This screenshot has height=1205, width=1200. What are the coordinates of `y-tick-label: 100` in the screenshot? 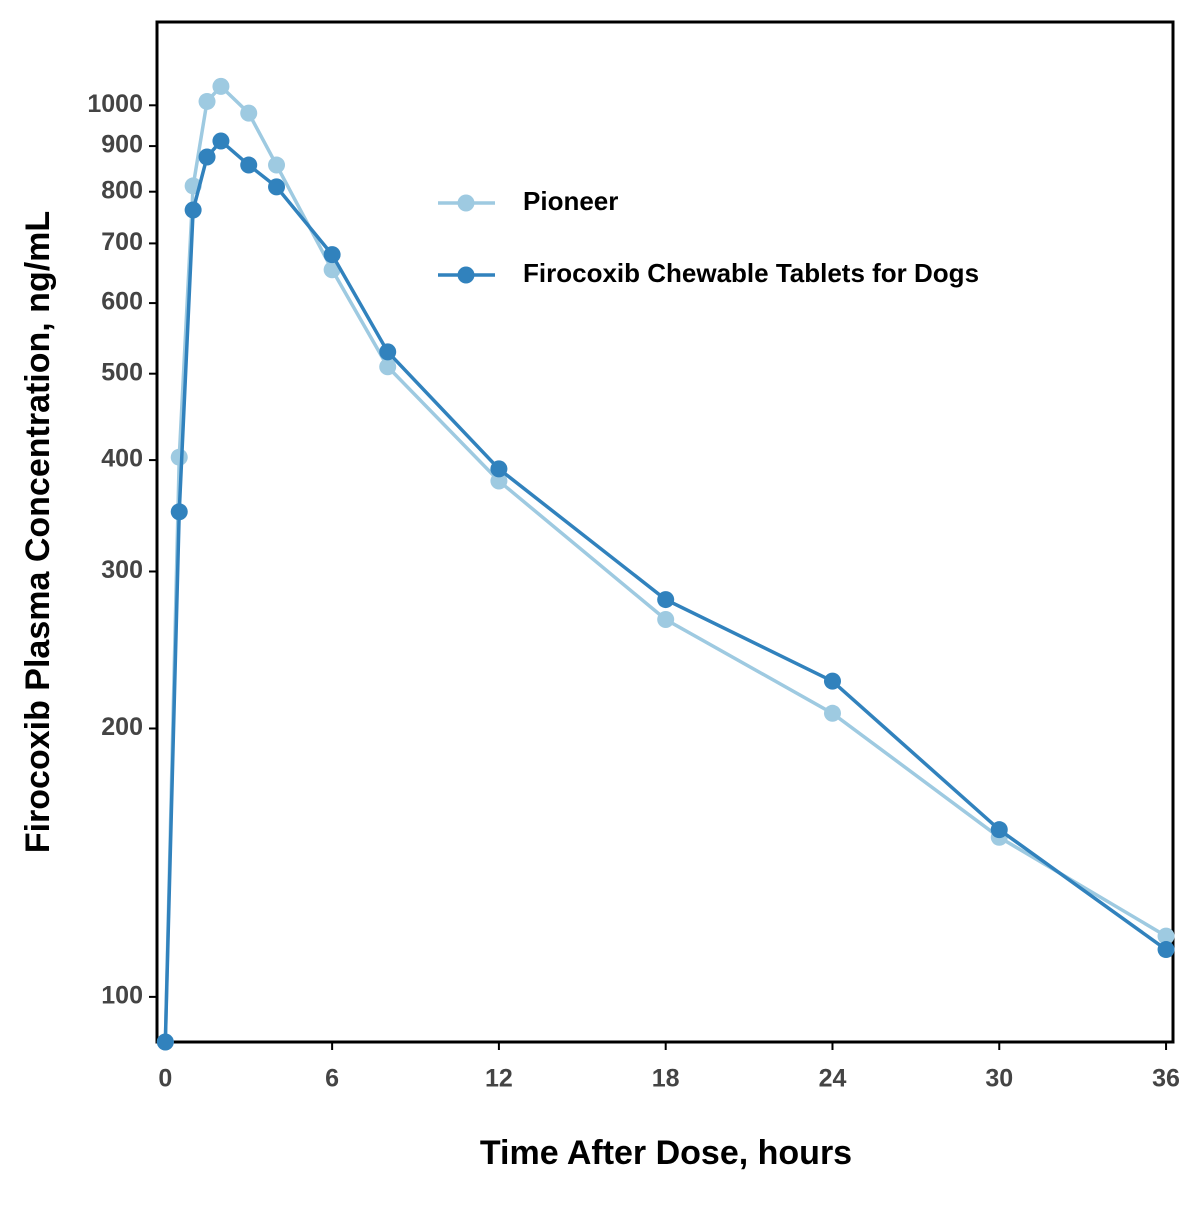 It's located at (122, 995).